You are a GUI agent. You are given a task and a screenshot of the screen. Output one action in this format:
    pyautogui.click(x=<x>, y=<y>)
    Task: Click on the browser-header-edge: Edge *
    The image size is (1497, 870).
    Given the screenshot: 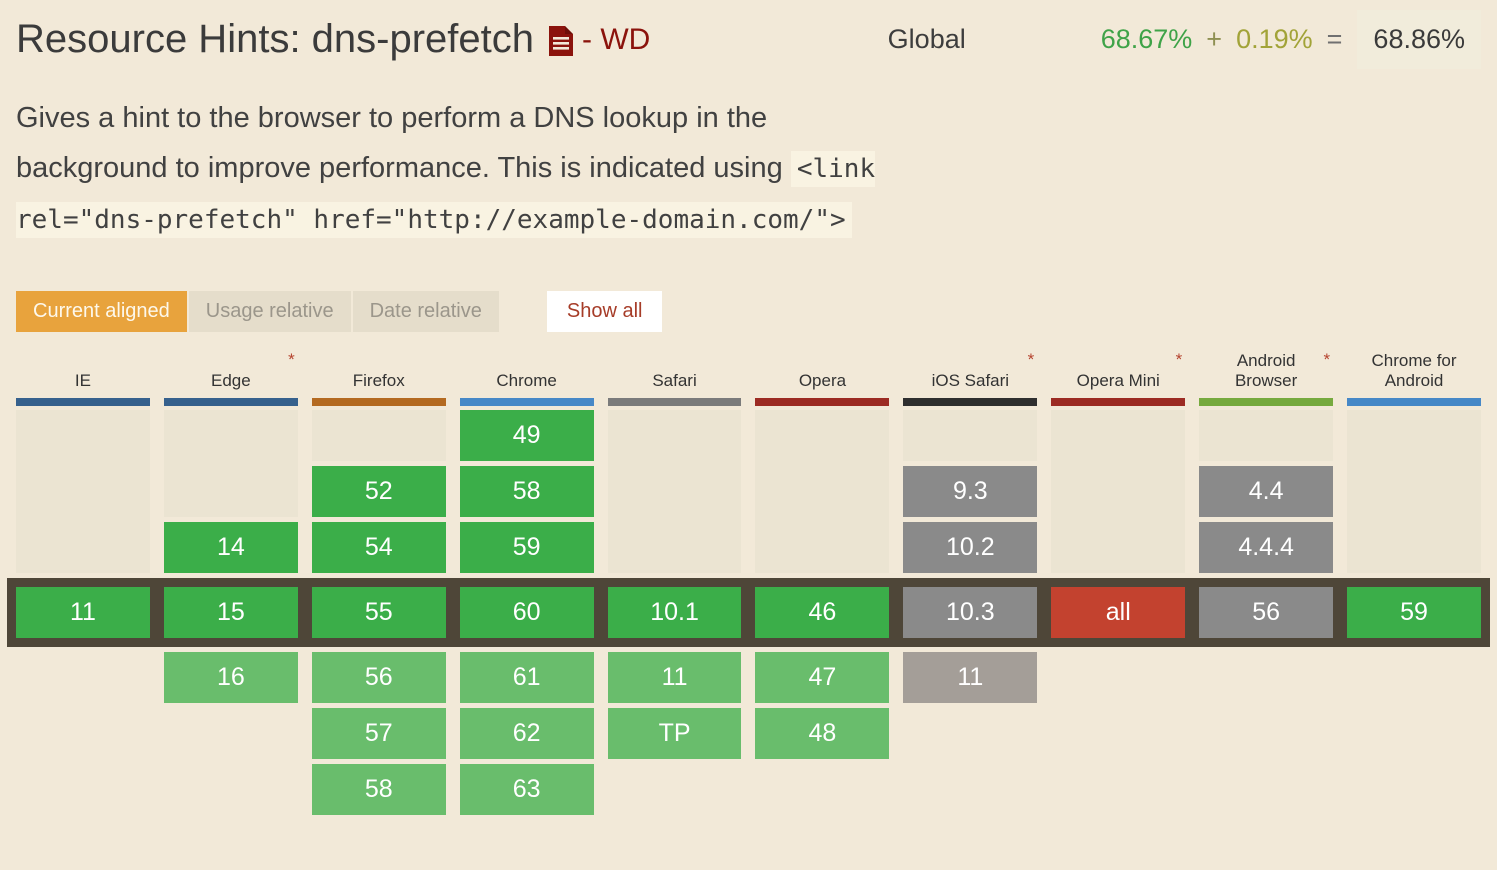 What is the action you would take?
    pyautogui.click(x=230, y=378)
    